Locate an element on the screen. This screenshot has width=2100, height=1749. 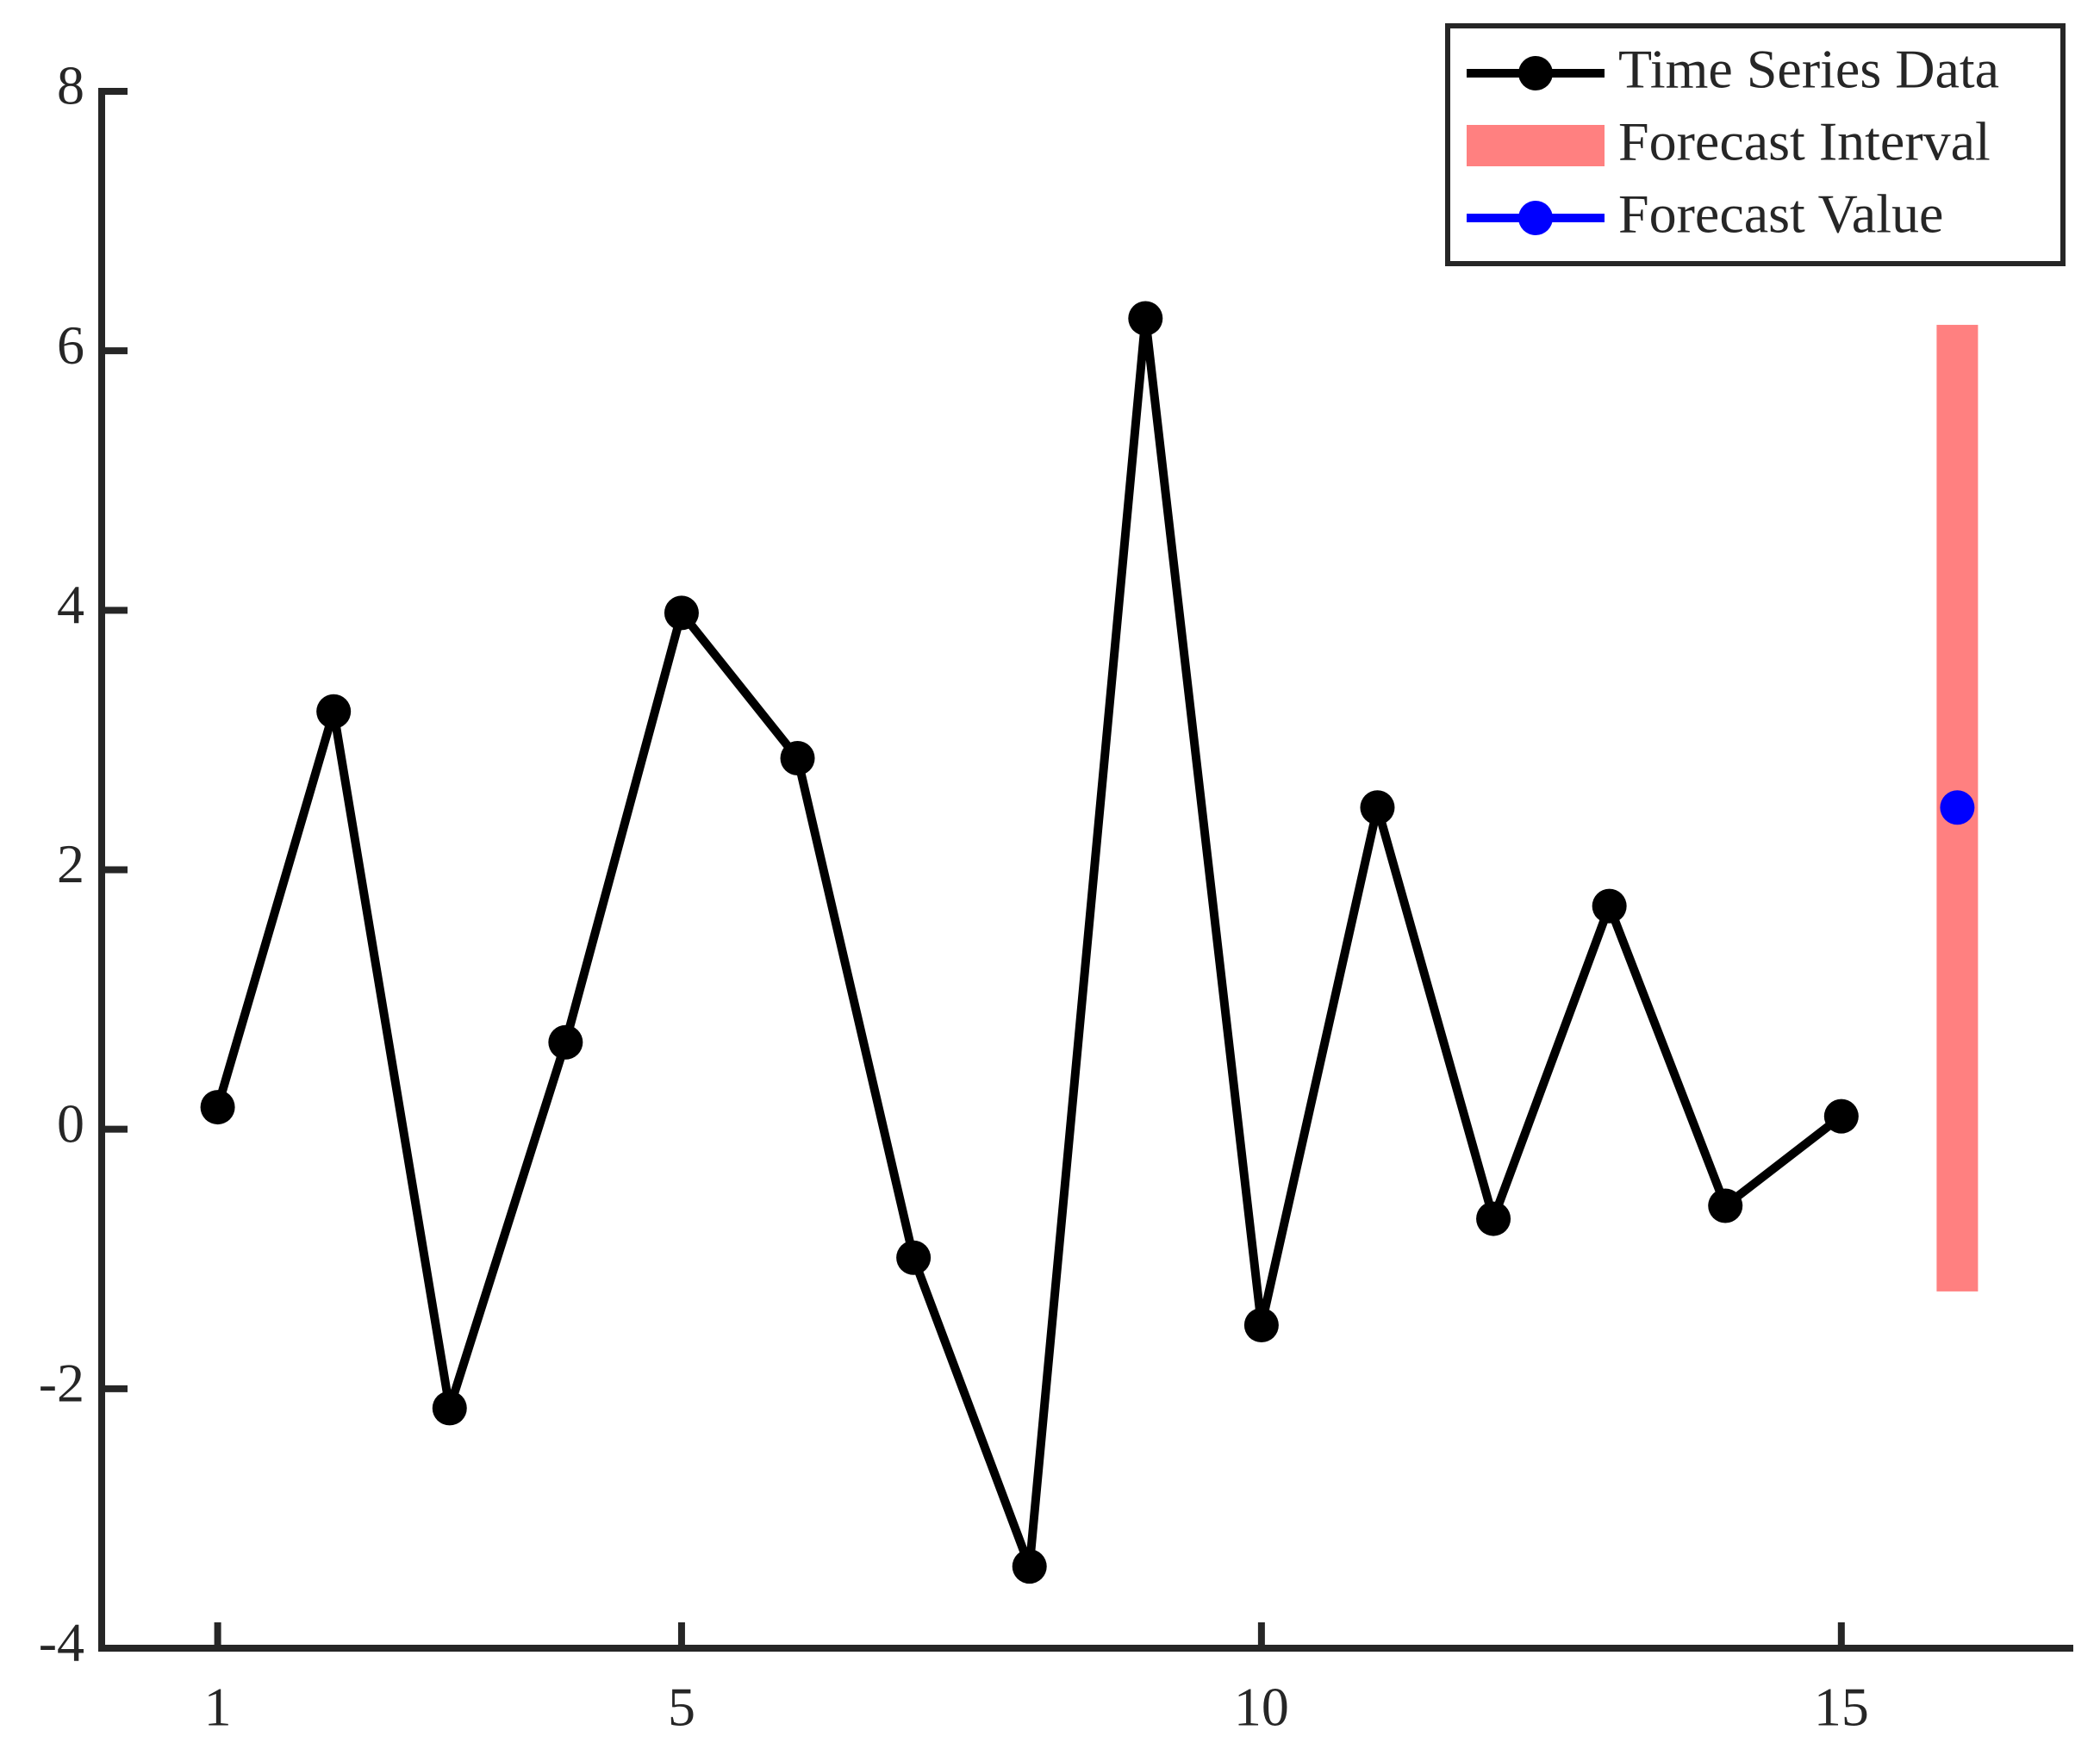
y-tick-label: 4 is located at coordinates (70, 604).